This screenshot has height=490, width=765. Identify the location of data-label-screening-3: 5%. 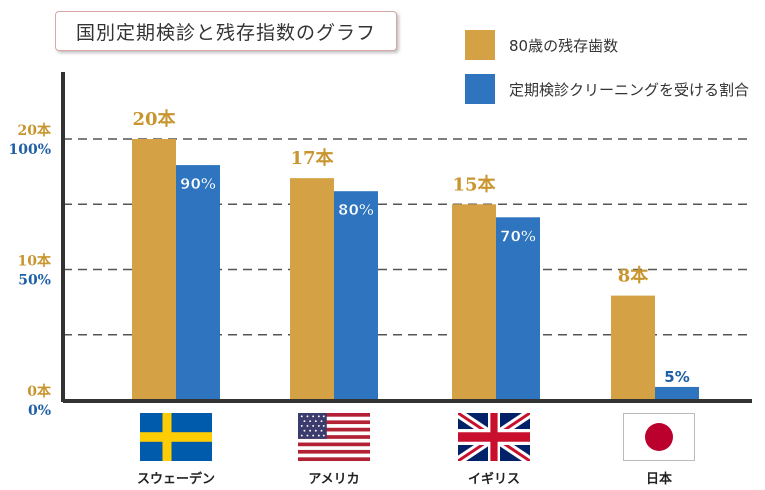
(676, 377).